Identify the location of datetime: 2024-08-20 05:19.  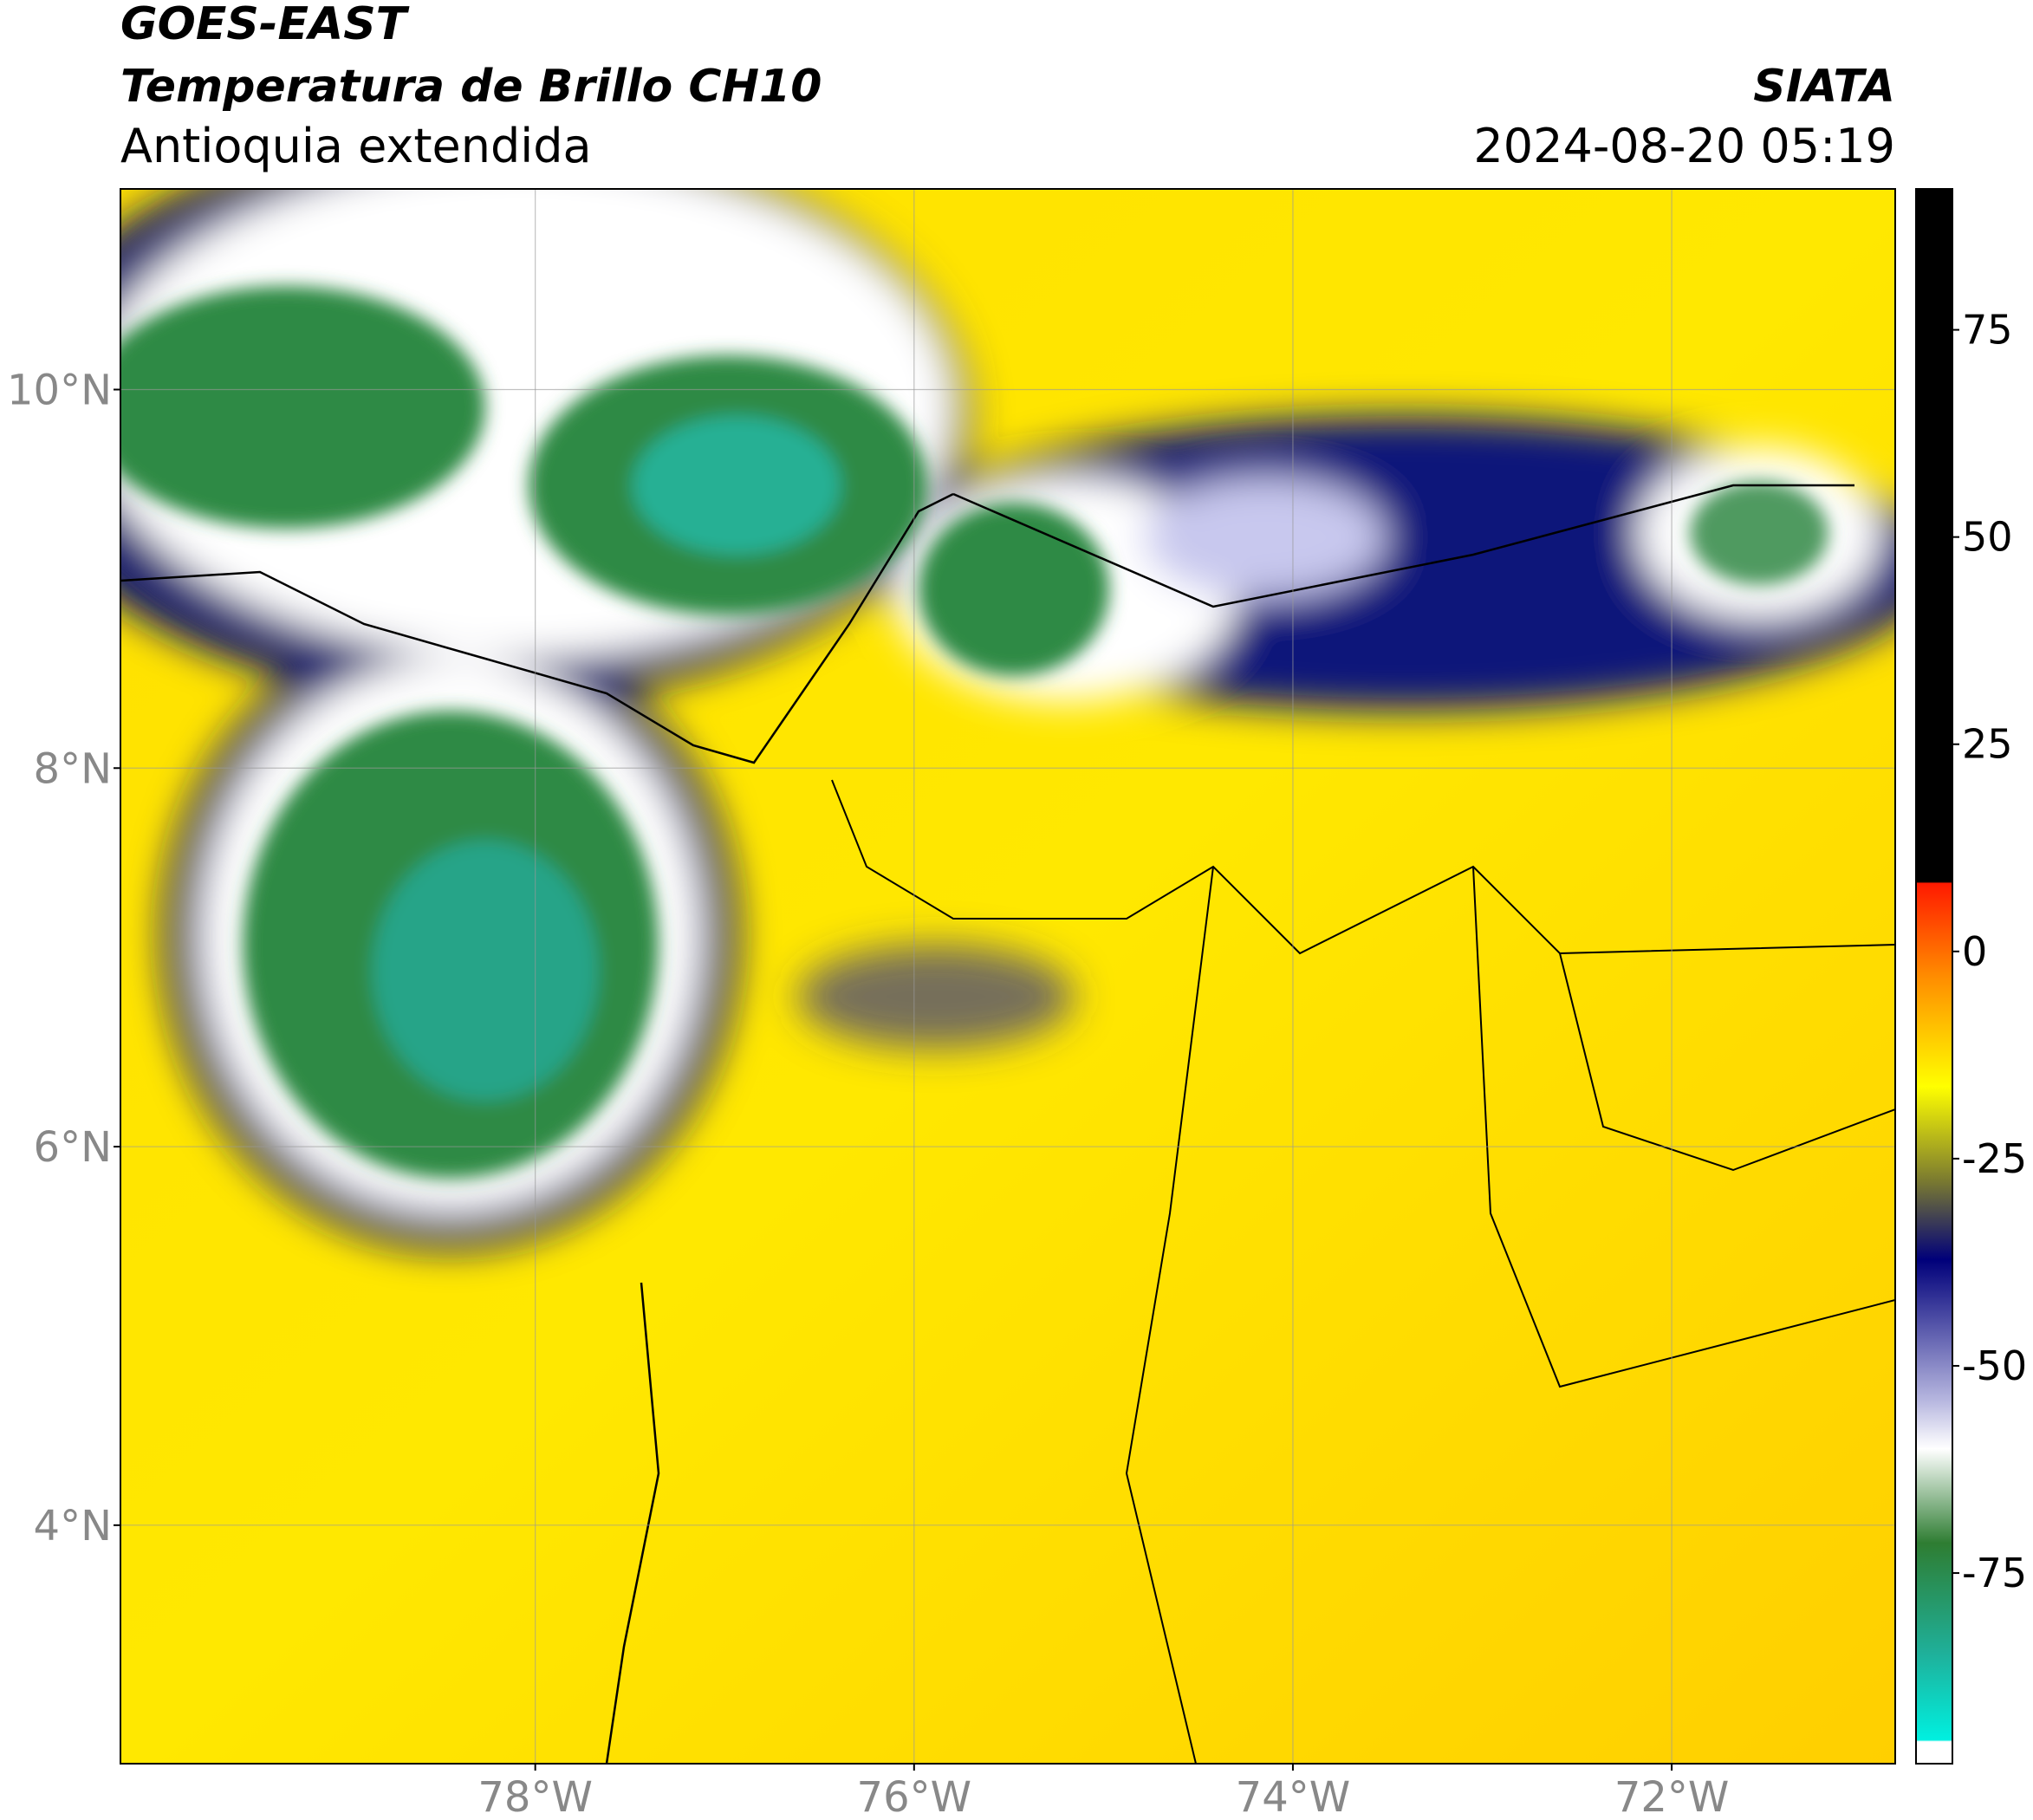
(1684, 146).